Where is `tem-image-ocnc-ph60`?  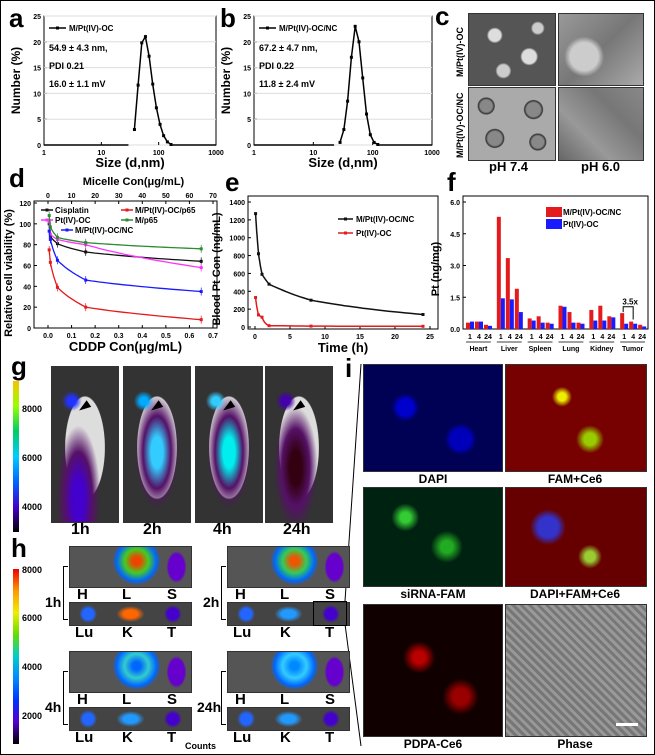 tem-image-ocnc-ph60 is located at coordinates (601, 124).